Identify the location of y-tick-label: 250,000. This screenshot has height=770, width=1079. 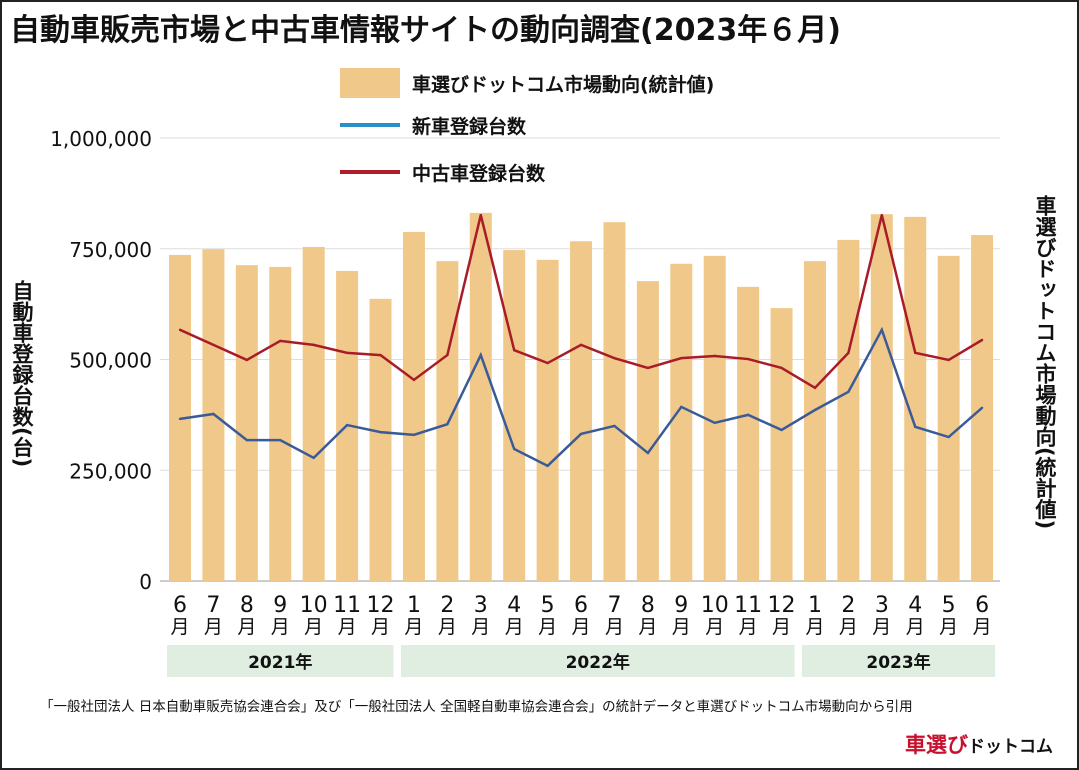
(110, 471).